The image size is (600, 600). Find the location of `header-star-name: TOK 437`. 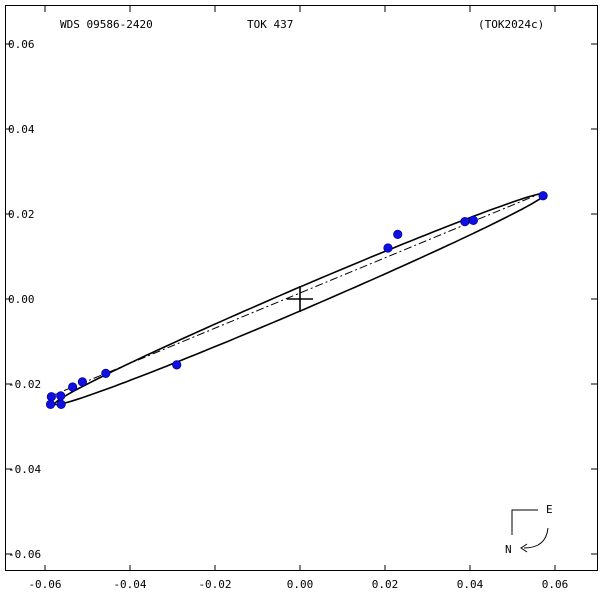

header-star-name: TOK 437 is located at coordinates (270, 24).